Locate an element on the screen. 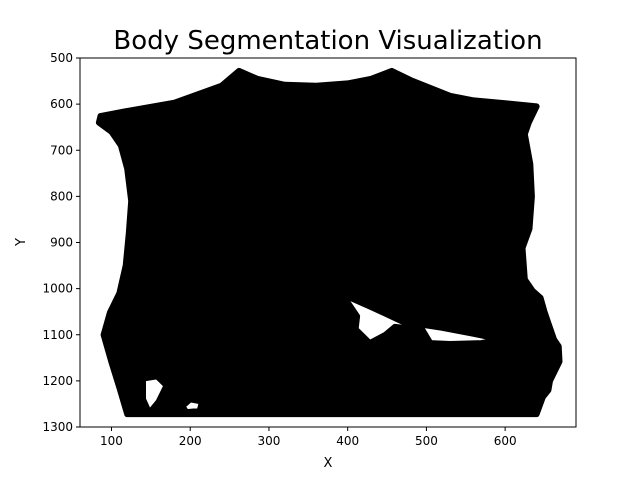  y-tick-label: 1200 is located at coordinates (57, 381).